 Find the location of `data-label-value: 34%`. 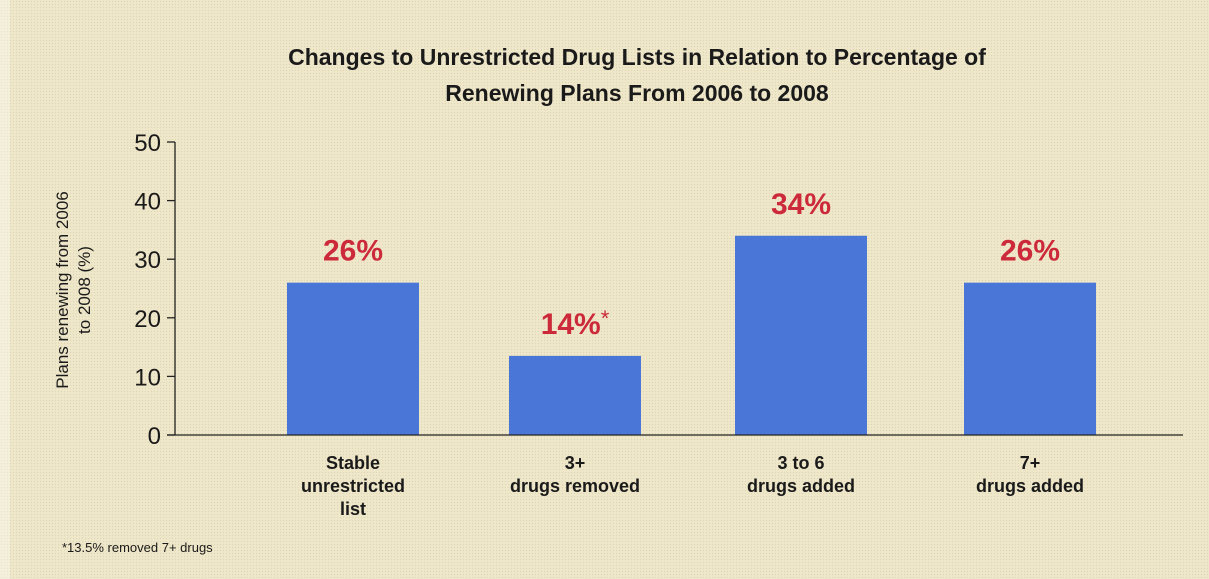

data-label-value: 34% is located at coordinates (801, 204).